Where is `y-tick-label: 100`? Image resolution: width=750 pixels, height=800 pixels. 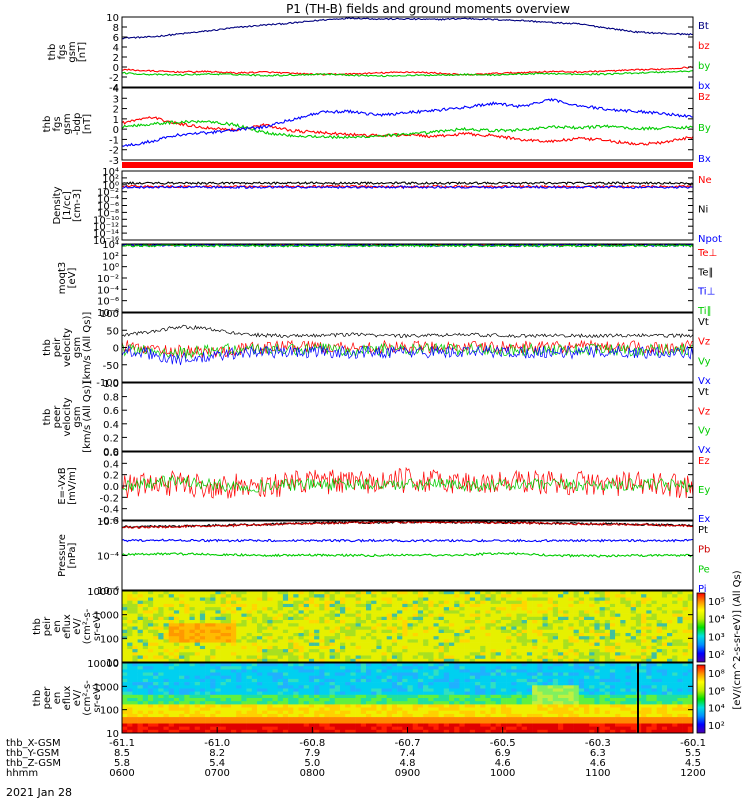
y-tick-label: 100 is located at coordinates (109, 639).